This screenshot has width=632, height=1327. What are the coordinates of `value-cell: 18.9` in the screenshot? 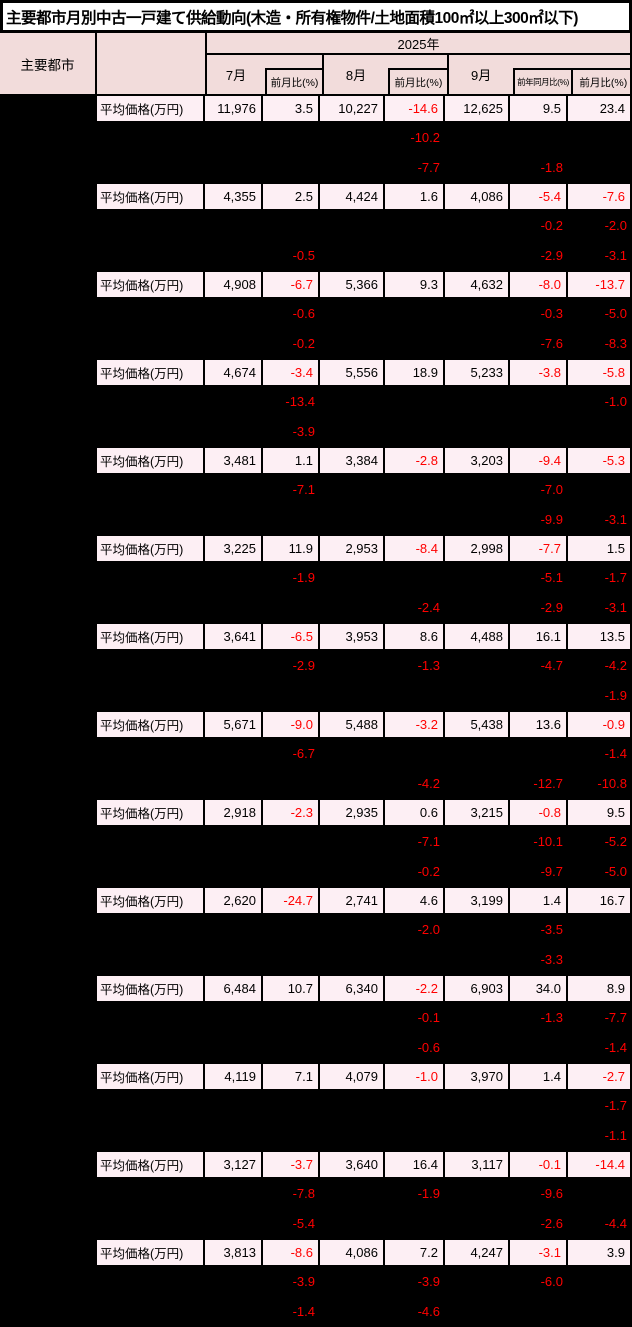 It's located at (415, 372).